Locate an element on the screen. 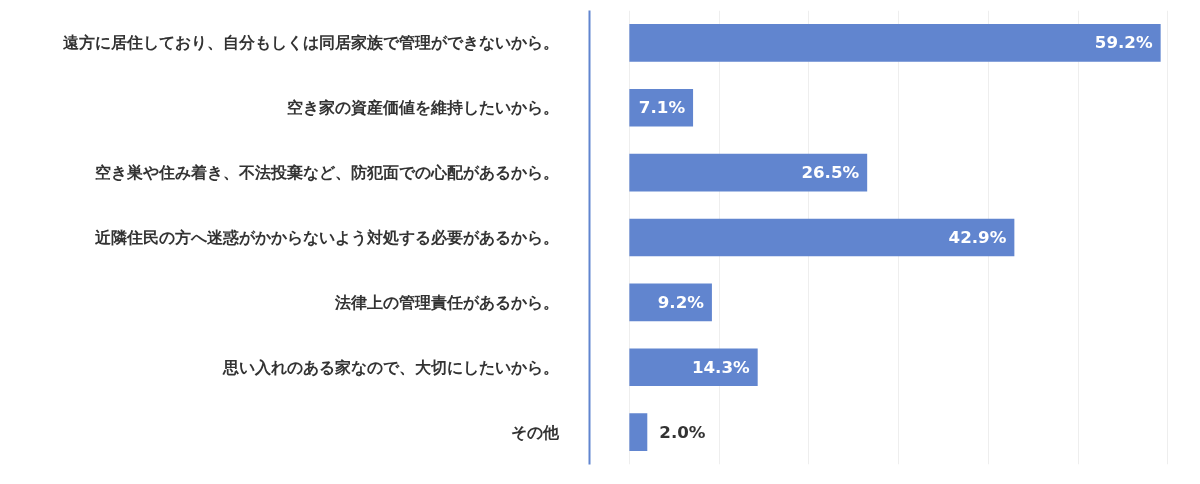 Image resolution: width=1200 pixels, height=484 pixels. y-tick-label: 空き巣や住み着き、不法投棄など、防犯面での心配があるから。 is located at coordinates (326, 173).